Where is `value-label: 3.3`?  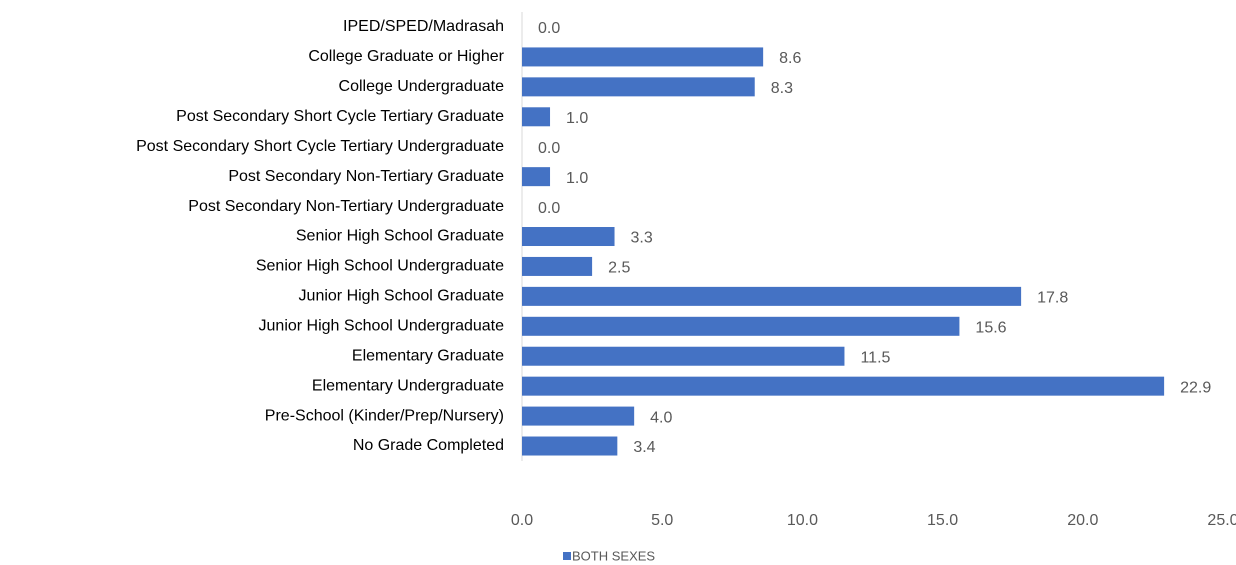
value-label: 3.3 is located at coordinates (642, 238).